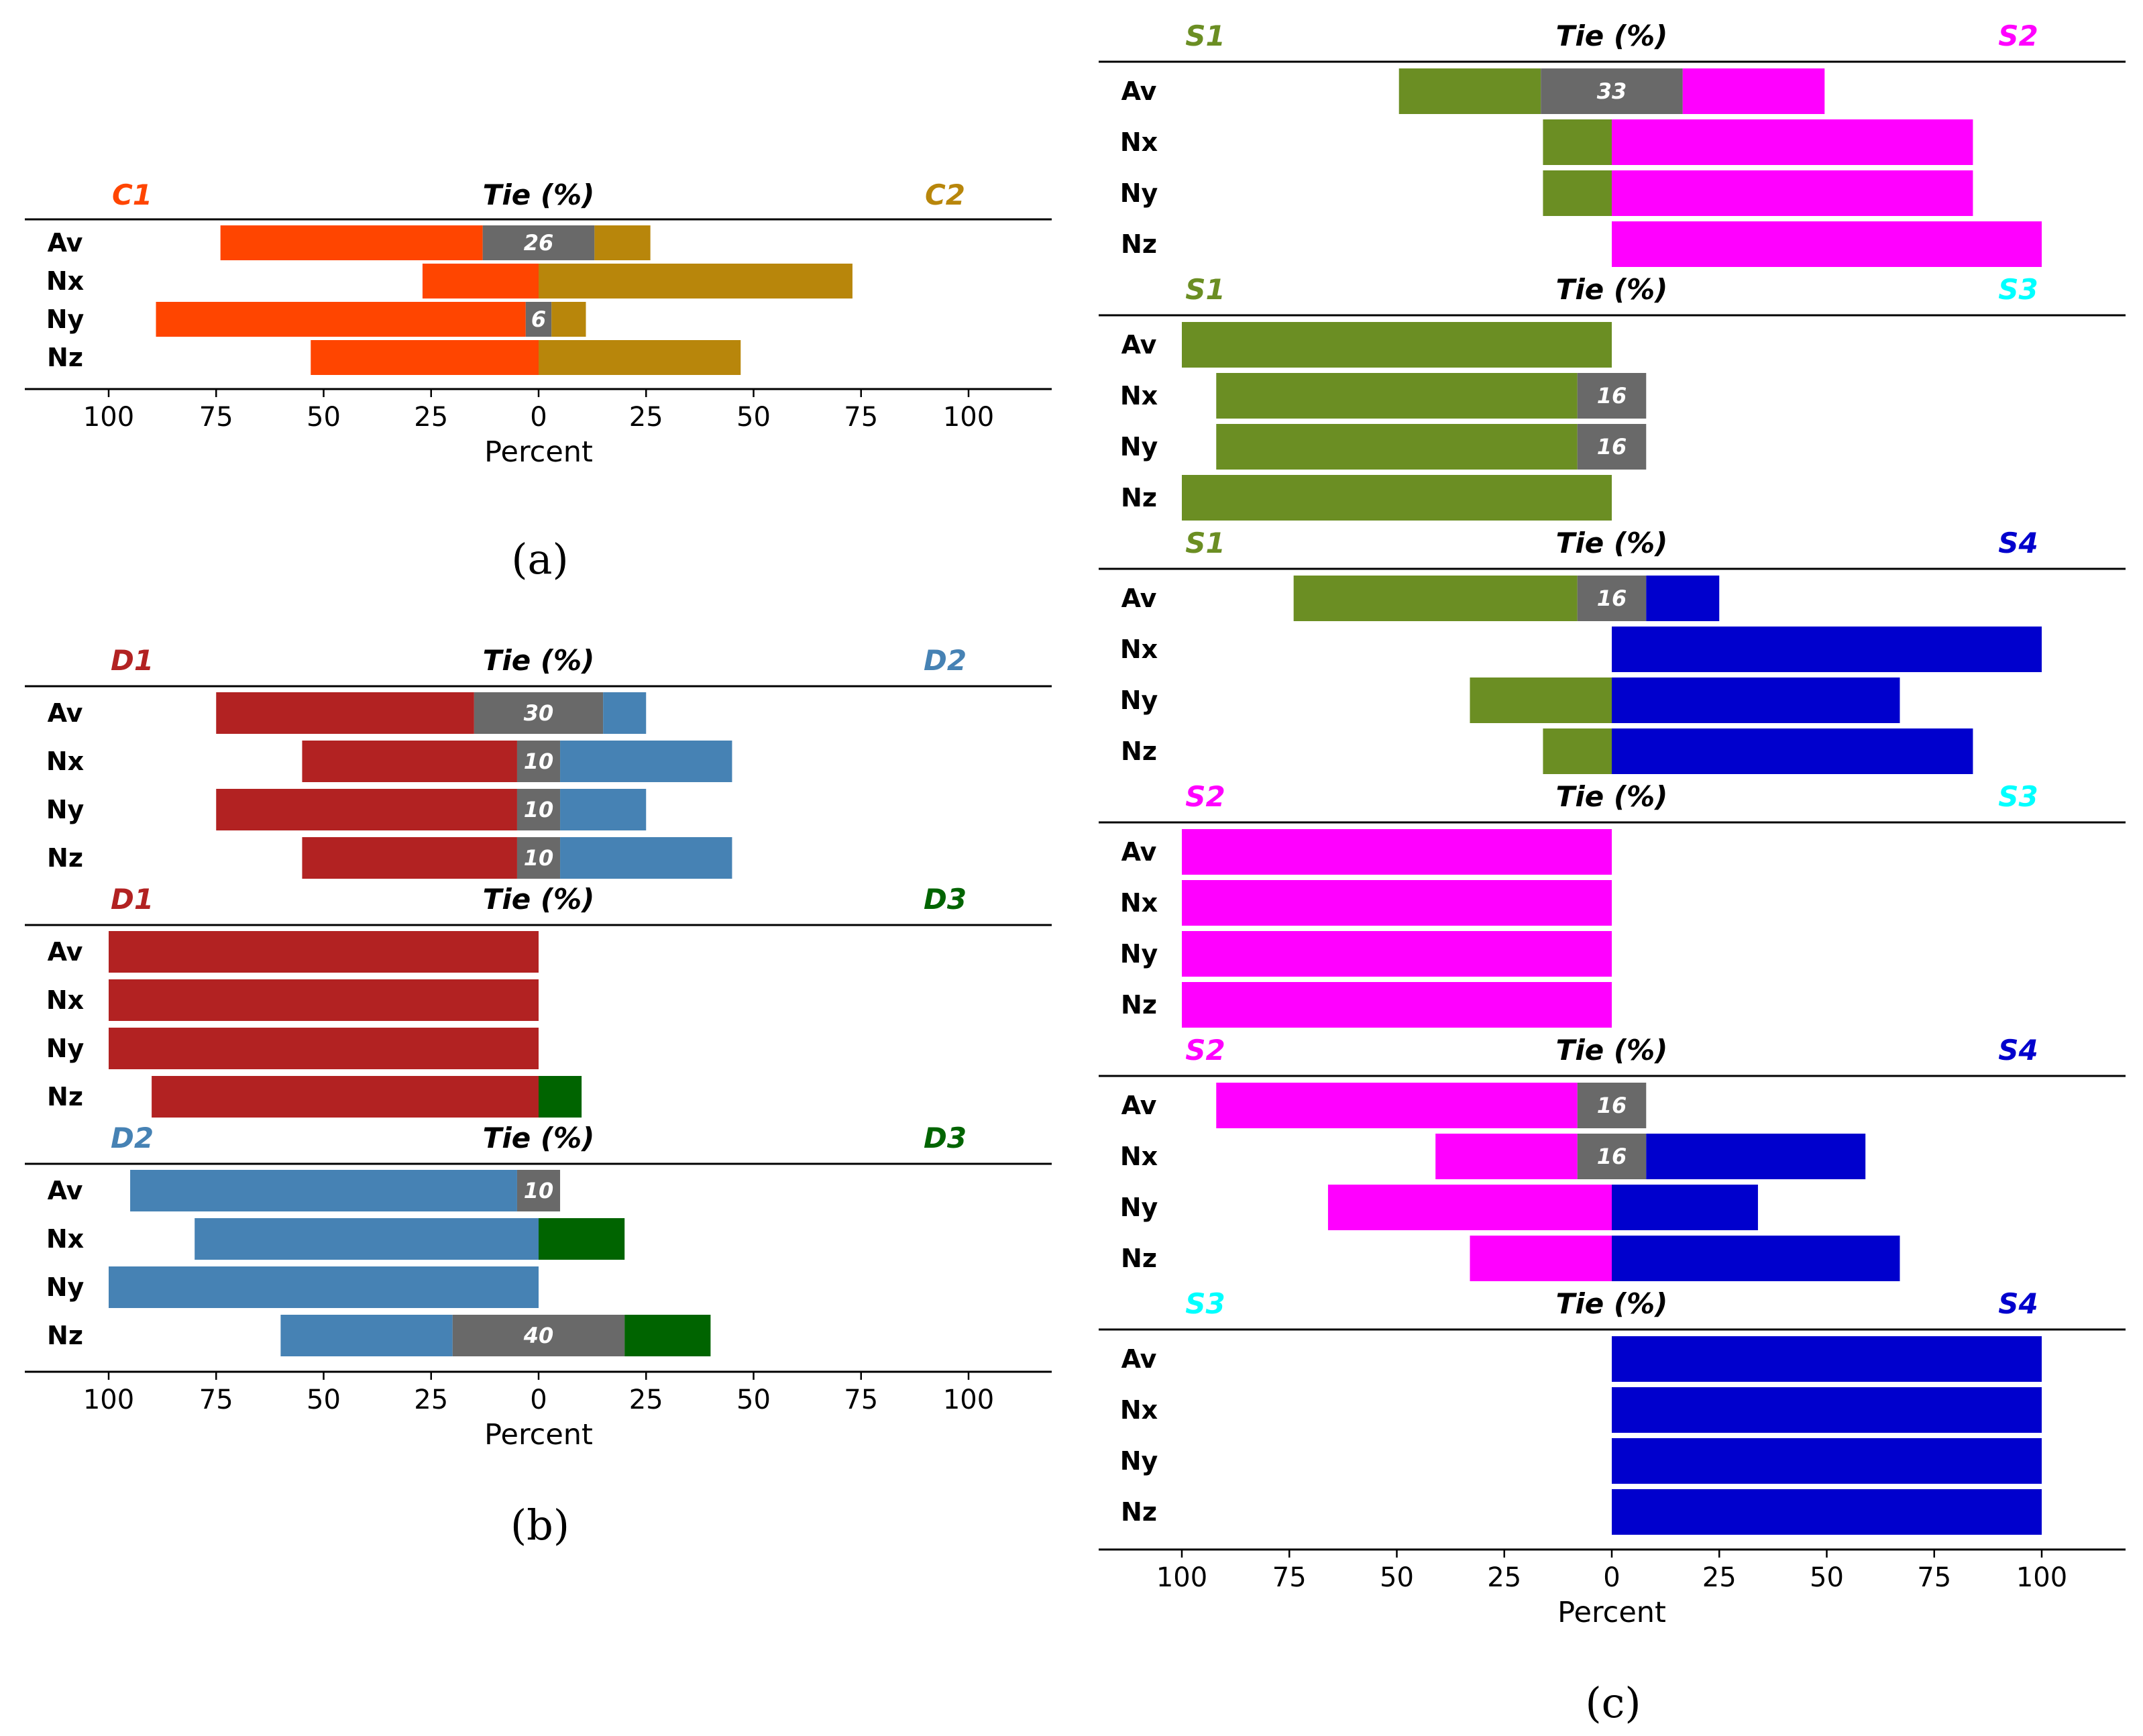  I want to click on x-tick-label: 75, so click(1934, 1577).